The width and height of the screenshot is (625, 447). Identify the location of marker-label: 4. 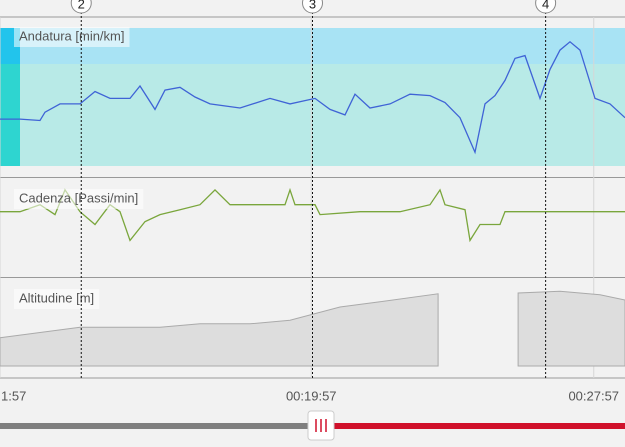
(545, 5).